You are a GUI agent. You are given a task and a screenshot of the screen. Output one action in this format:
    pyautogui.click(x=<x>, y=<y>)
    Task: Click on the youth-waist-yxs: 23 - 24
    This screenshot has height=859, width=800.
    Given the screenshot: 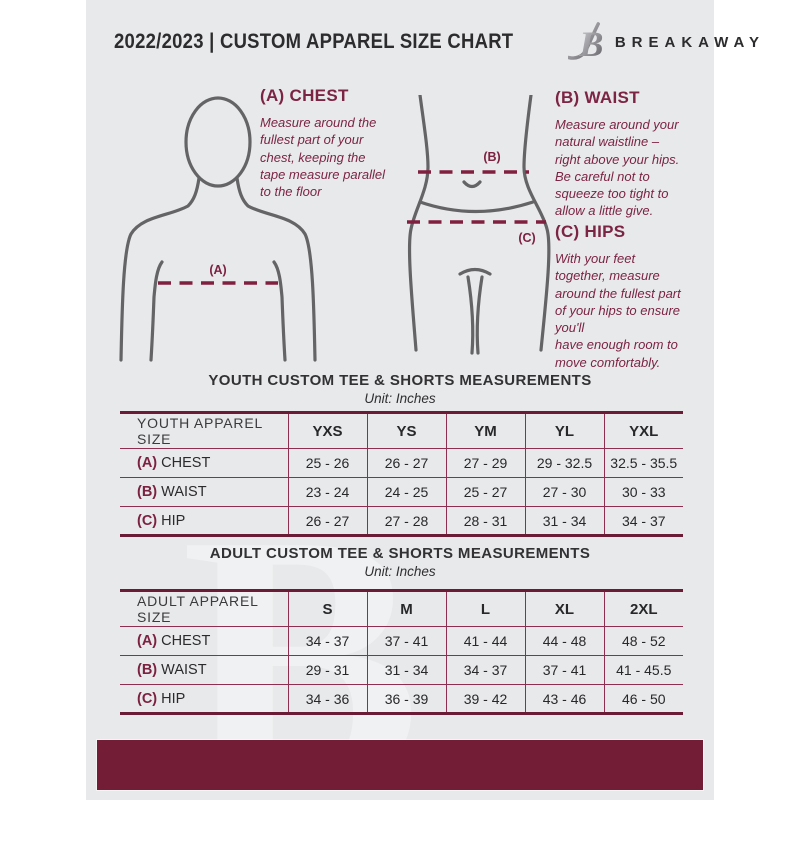 What is the action you would take?
    pyautogui.click(x=327, y=492)
    